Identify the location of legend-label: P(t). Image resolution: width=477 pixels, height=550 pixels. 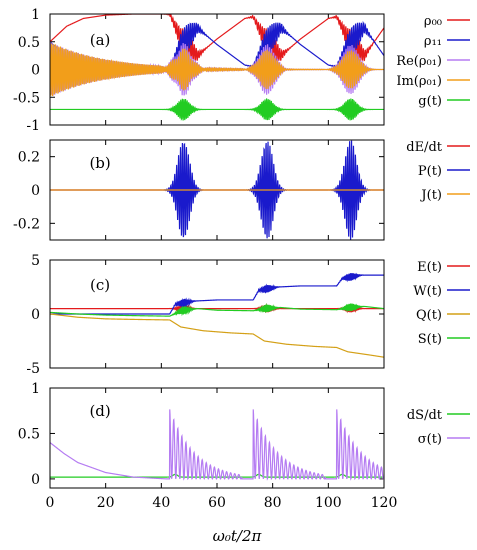
(430, 171).